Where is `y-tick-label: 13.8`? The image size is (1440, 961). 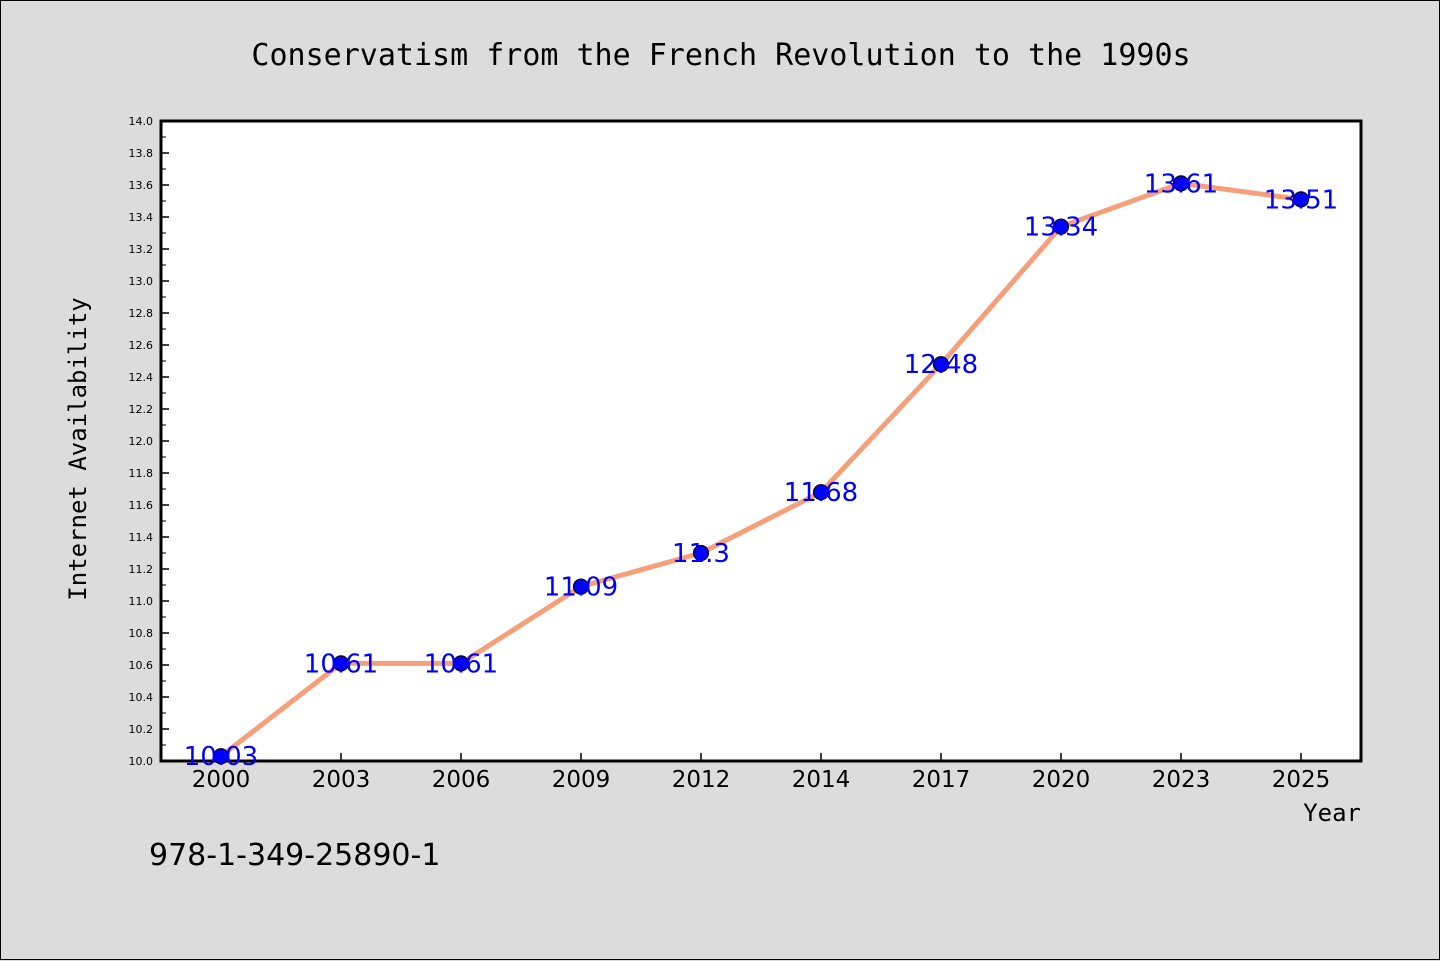
y-tick-label: 13.8 is located at coordinates (141, 153).